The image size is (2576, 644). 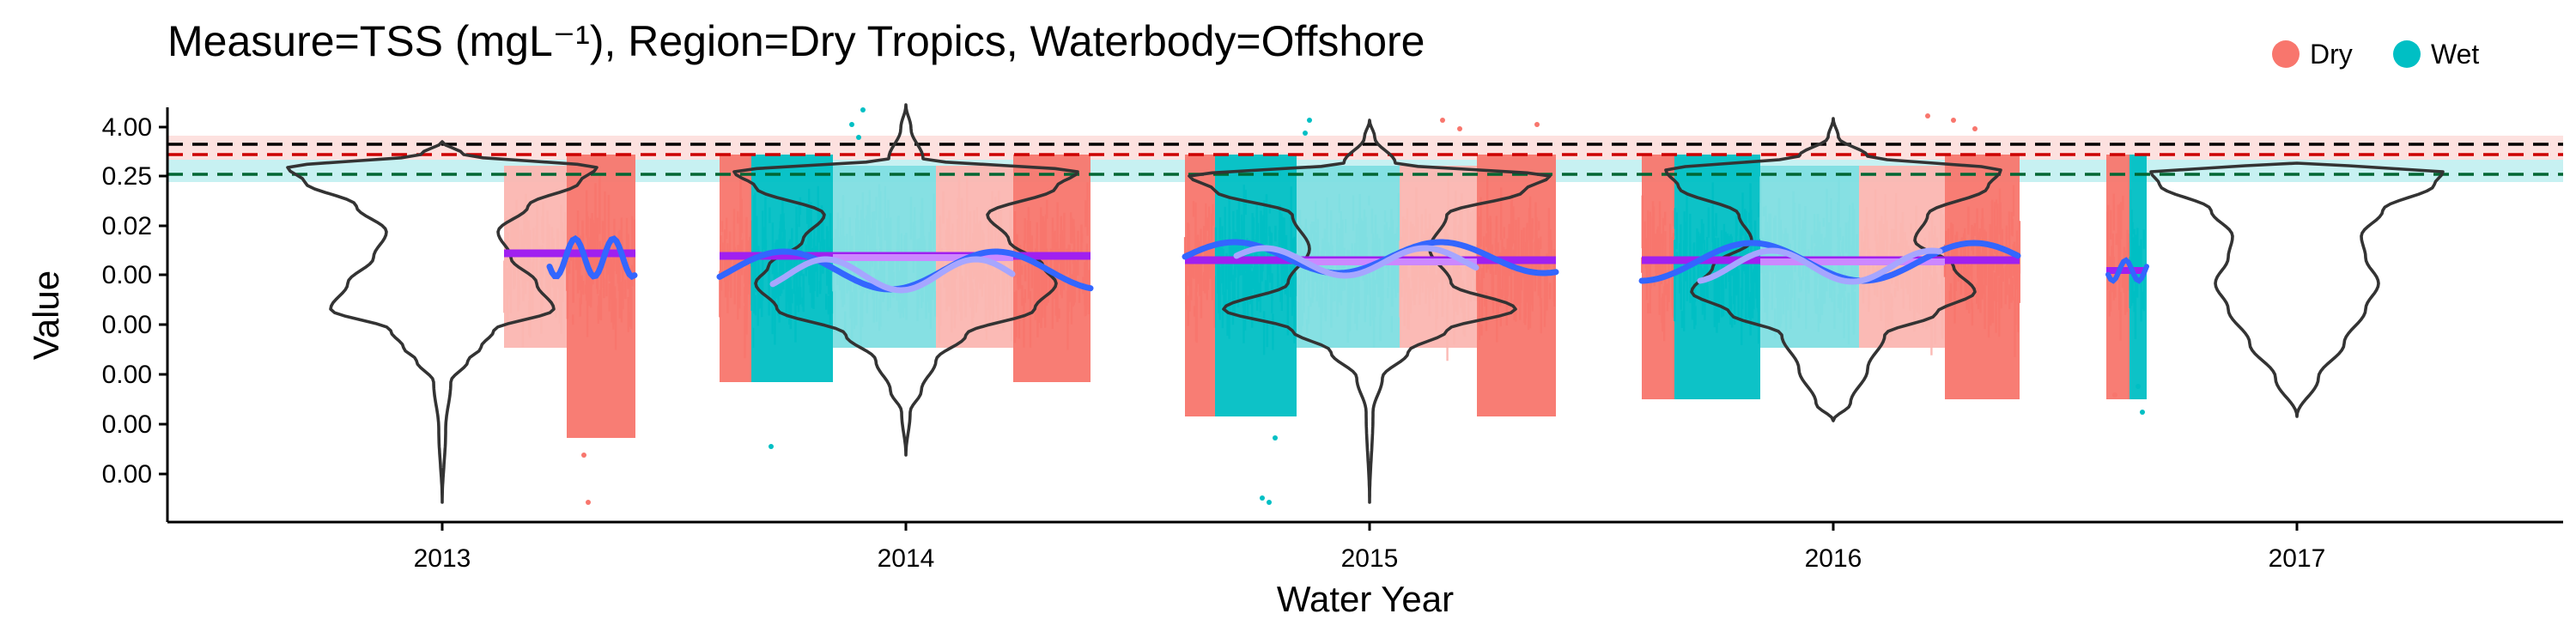 I want to click on legend-wet-label: Wet, so click(x=2455, y=55).